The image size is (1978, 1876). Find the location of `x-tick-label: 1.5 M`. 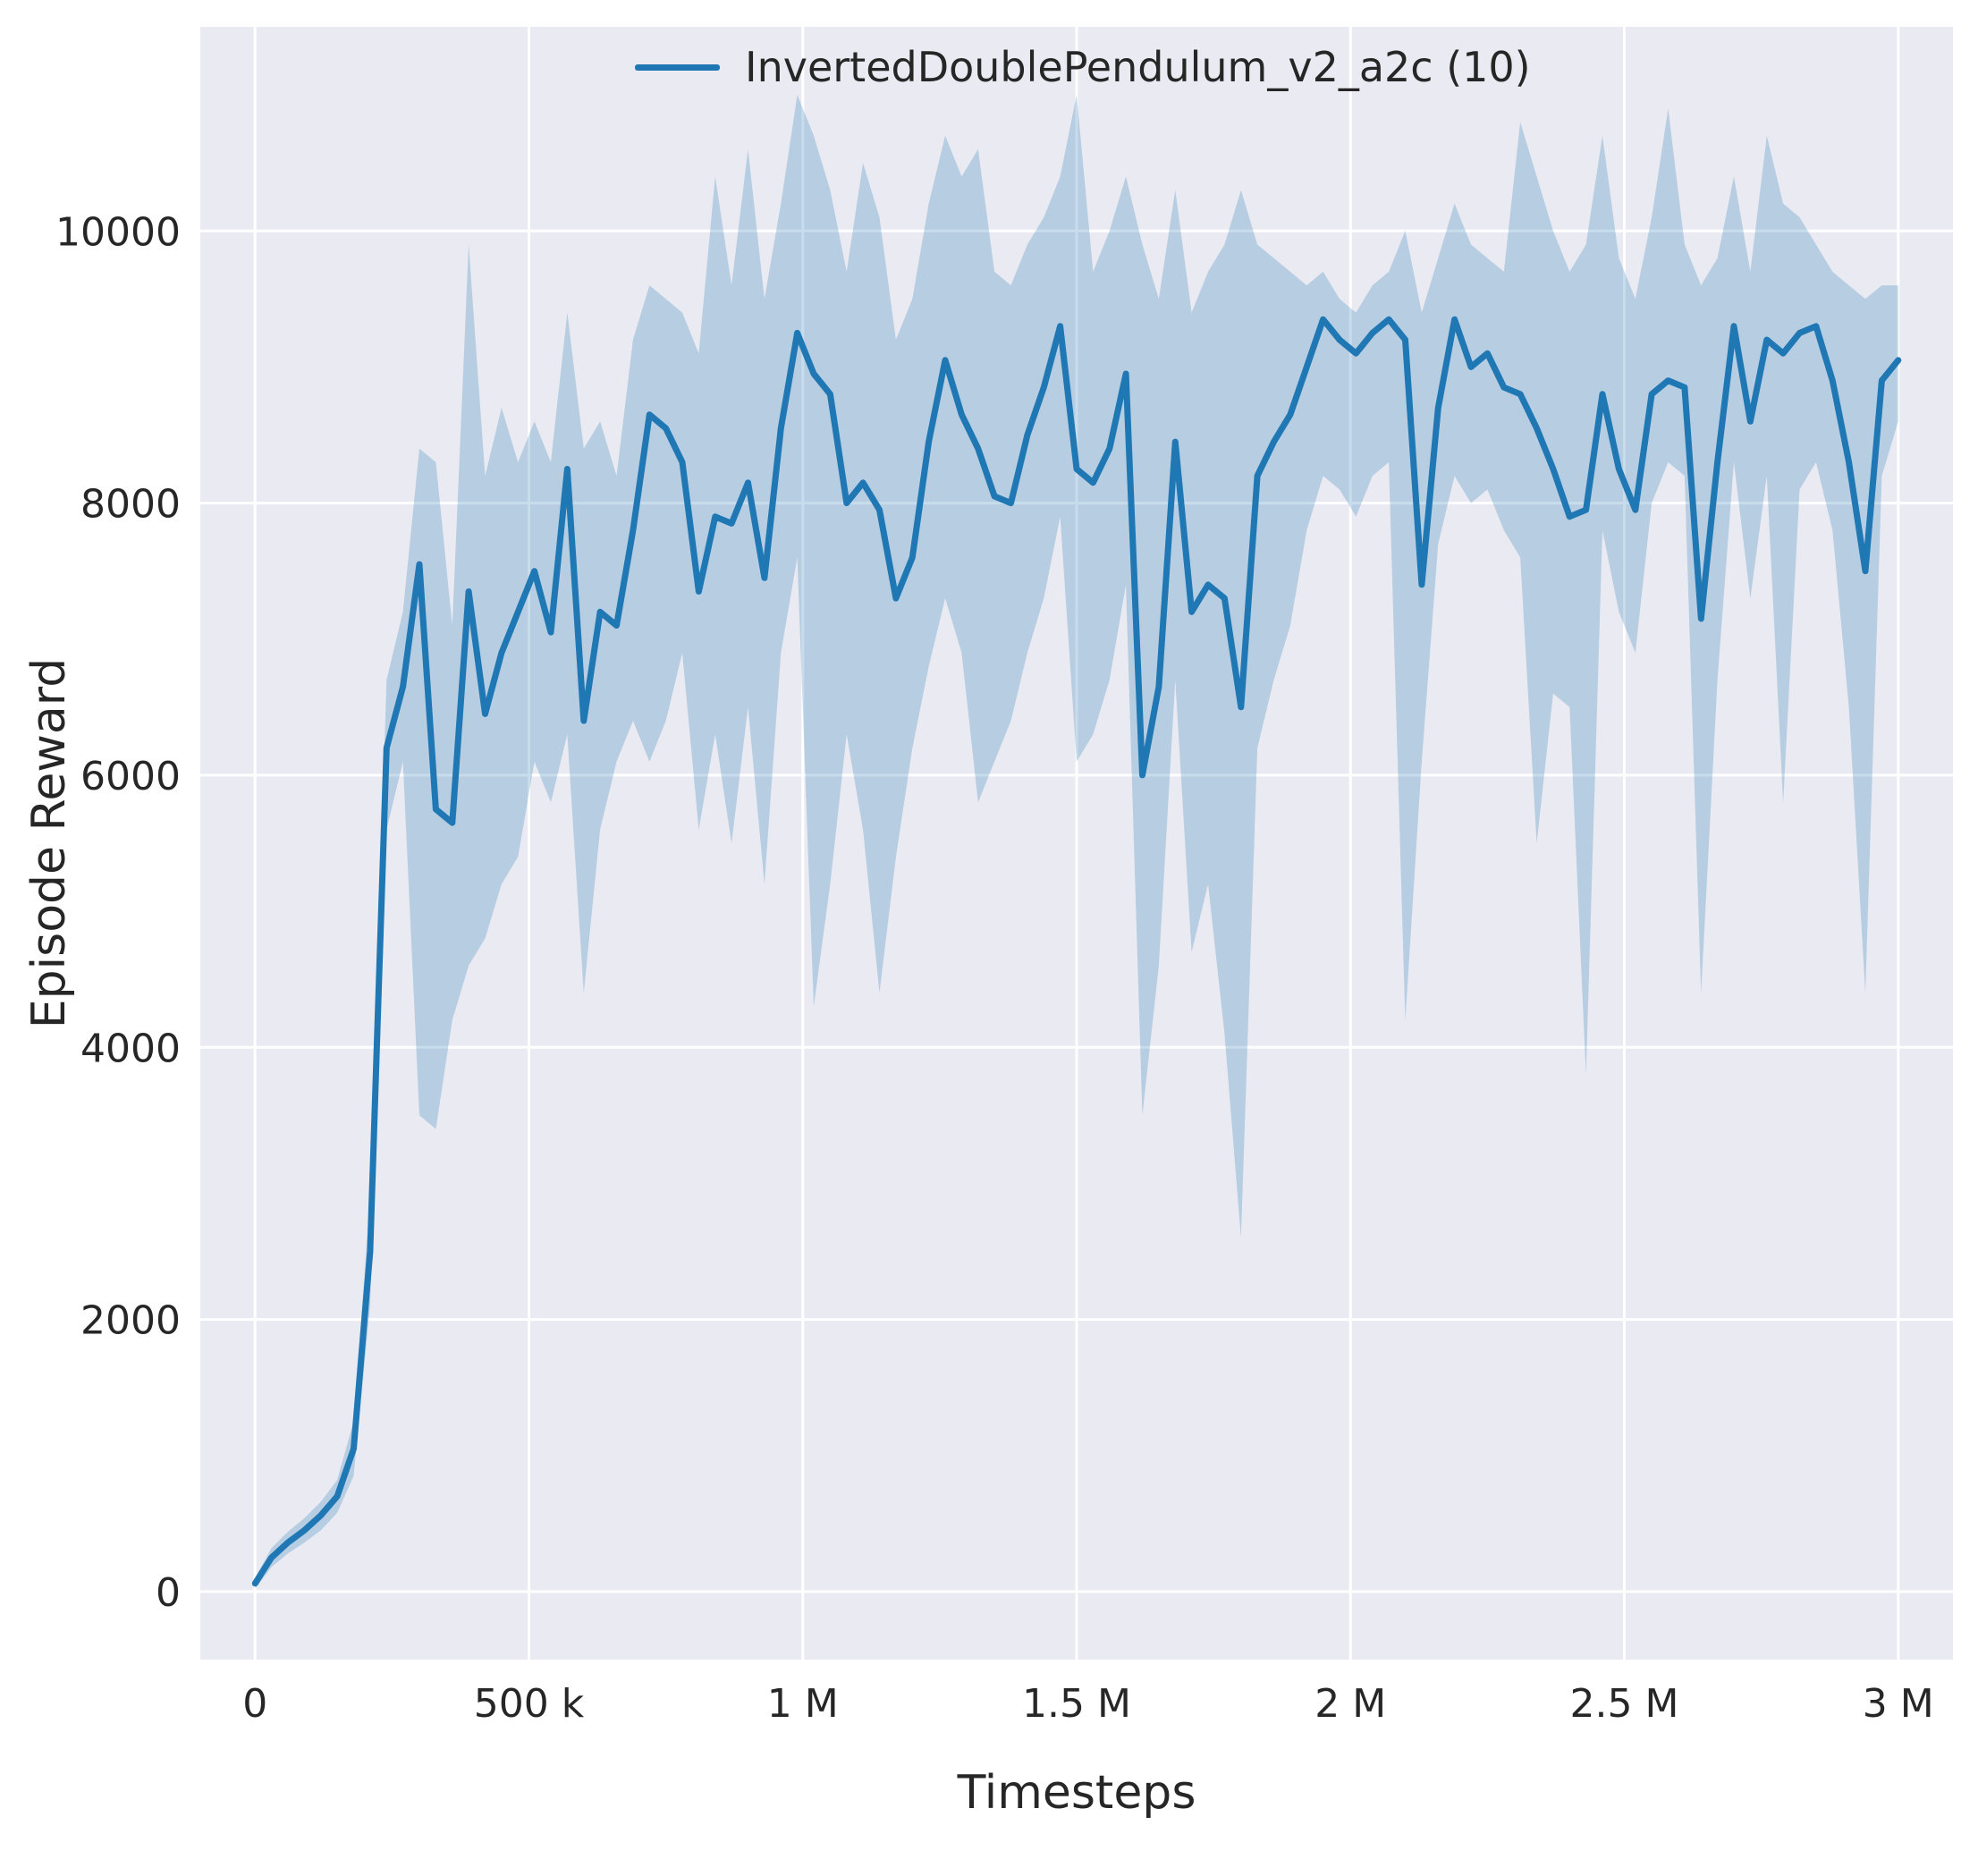

x-tick-label: 1.5 M is located at coordinates (1076, 1704).